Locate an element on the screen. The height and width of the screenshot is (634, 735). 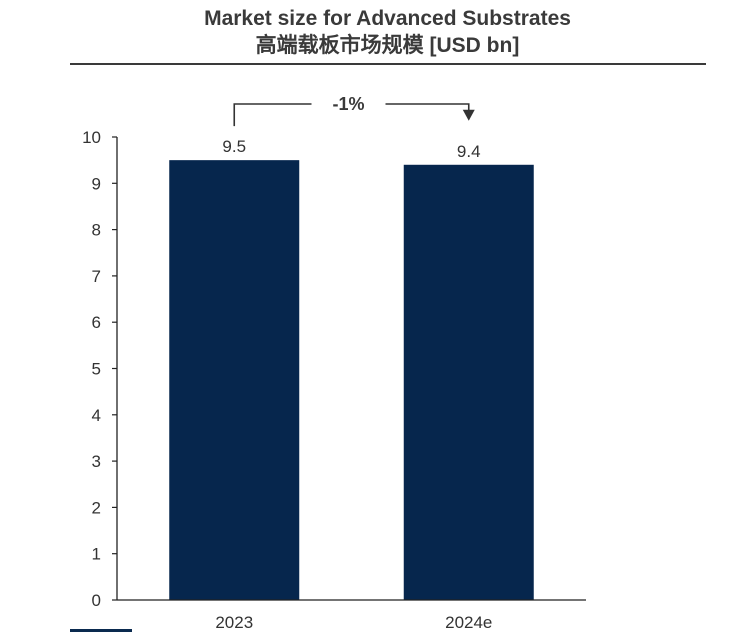
title-divider is located at coordinates (388, 64).